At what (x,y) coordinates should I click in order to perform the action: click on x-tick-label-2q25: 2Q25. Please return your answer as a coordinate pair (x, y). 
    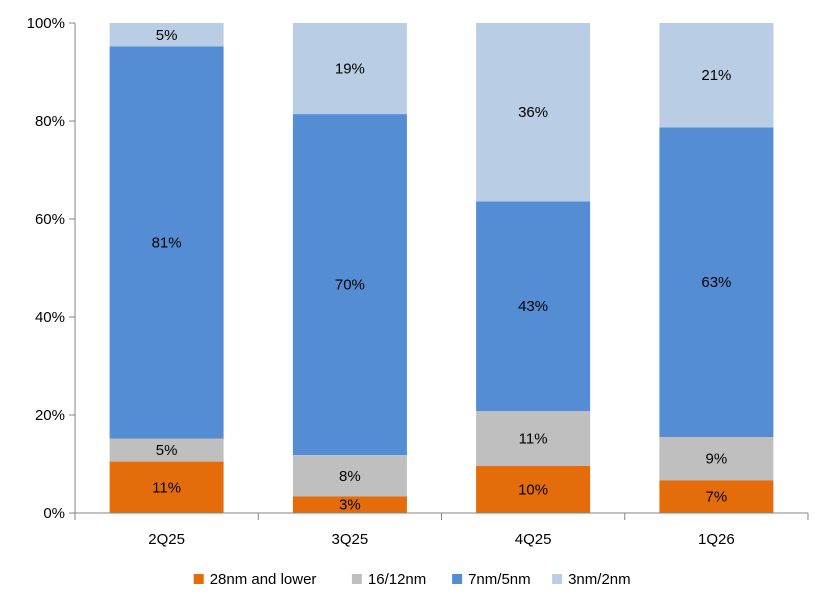
    Looking at the image, I should click on (166, 539).